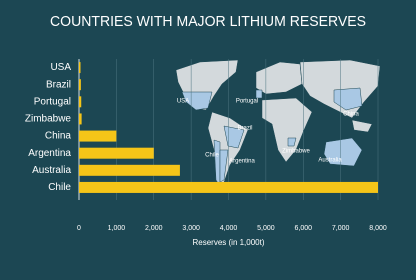 Image resolution: width=416 pixels, height=280 pixels. Describe the element at coordinates (351, 115) in the screenshot. I see `map-label: China` at that location.